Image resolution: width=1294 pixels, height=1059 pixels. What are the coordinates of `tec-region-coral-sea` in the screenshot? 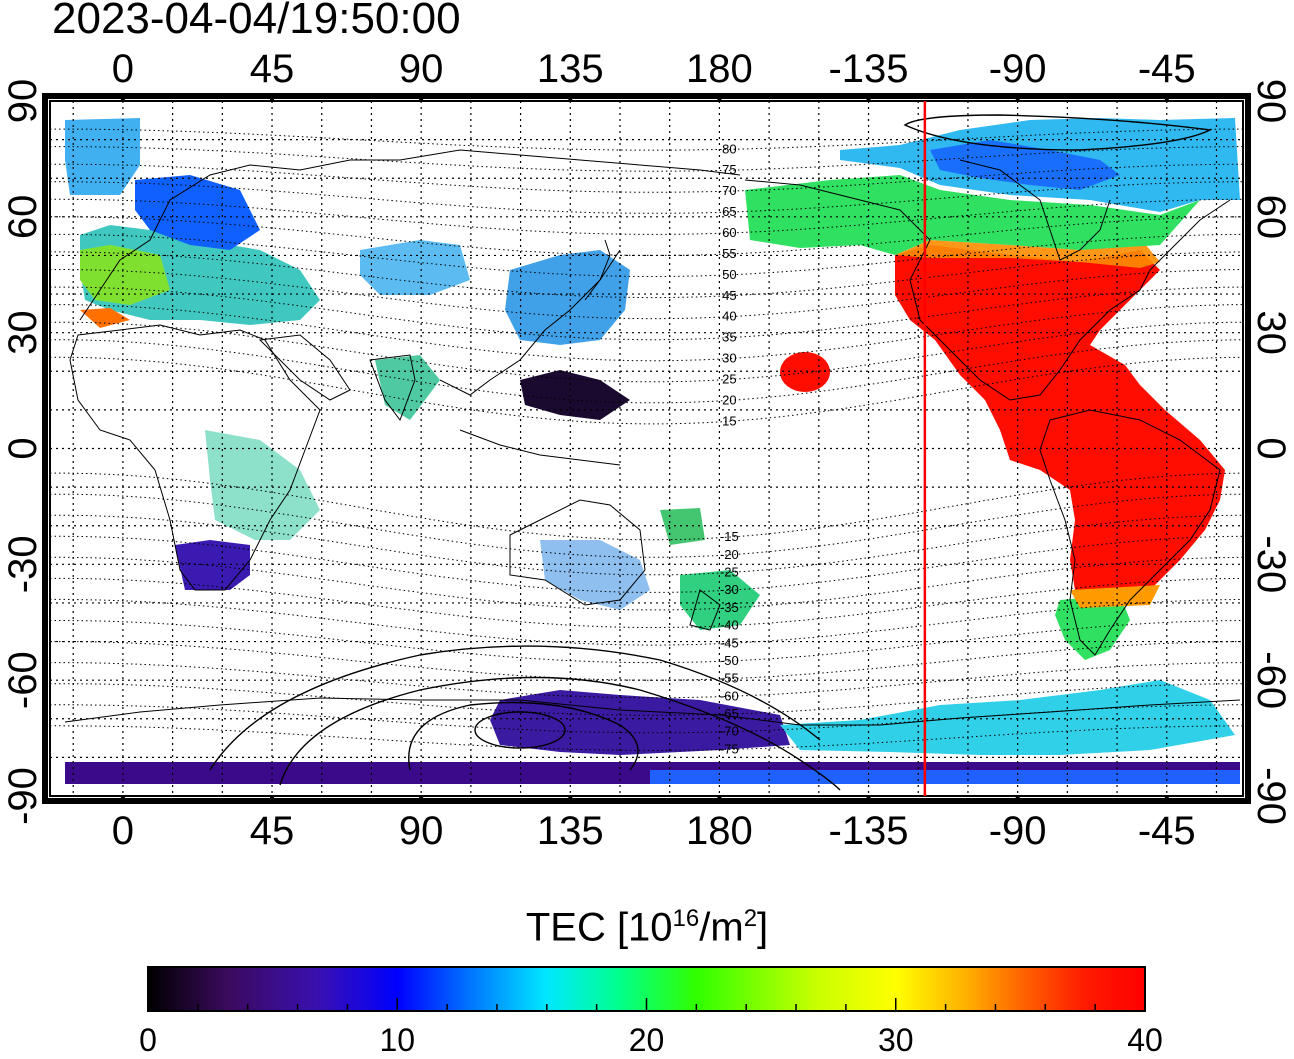 It's located at (682, 526).